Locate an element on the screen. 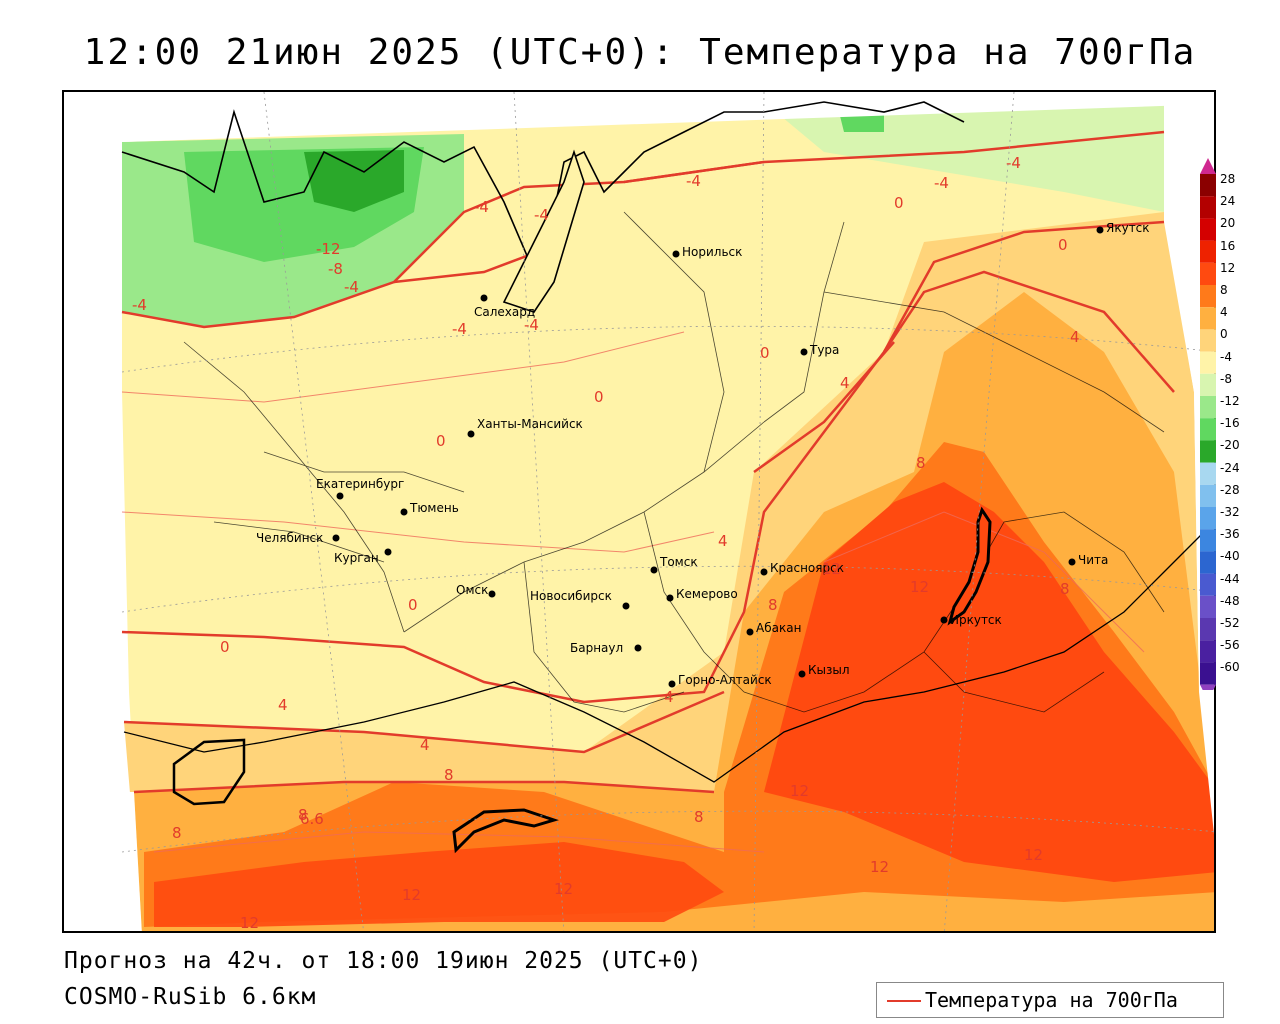  city-label-kyzyl: Кызыл is located at coordinates (829, 670).